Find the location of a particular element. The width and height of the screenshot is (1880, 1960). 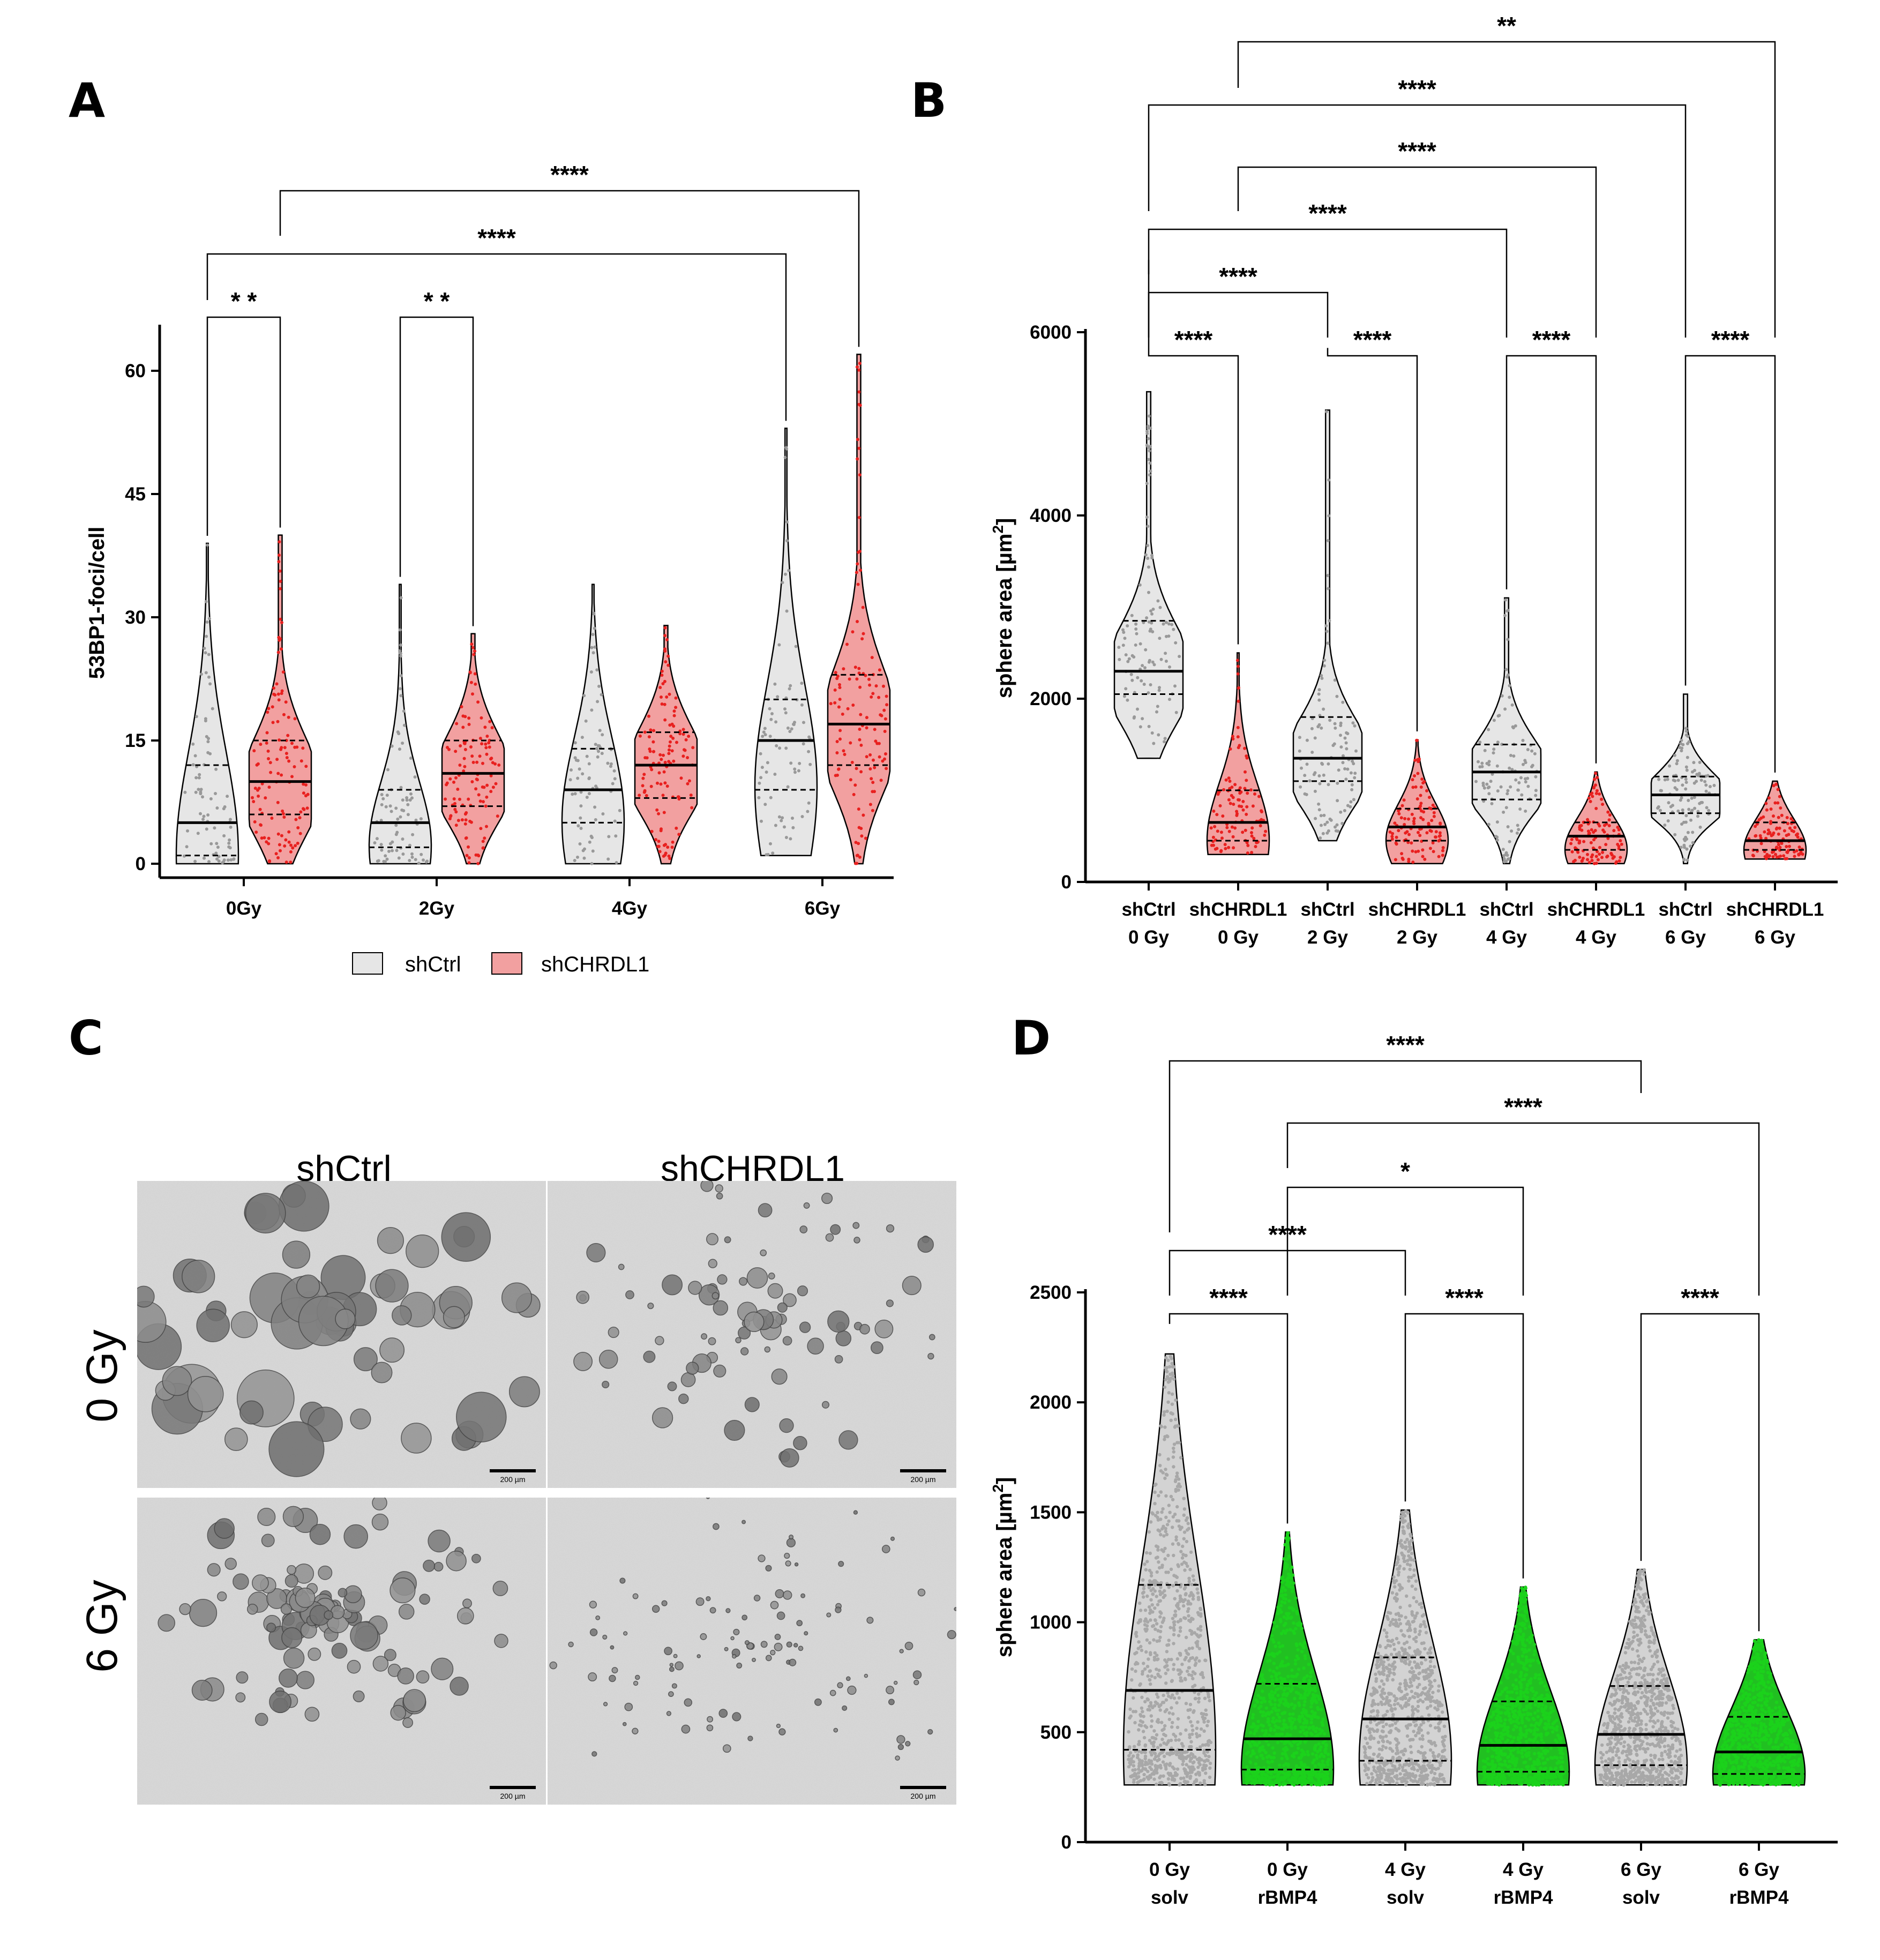

chart-a-y-tick-label: 60 is located at coordinates (135, 371).